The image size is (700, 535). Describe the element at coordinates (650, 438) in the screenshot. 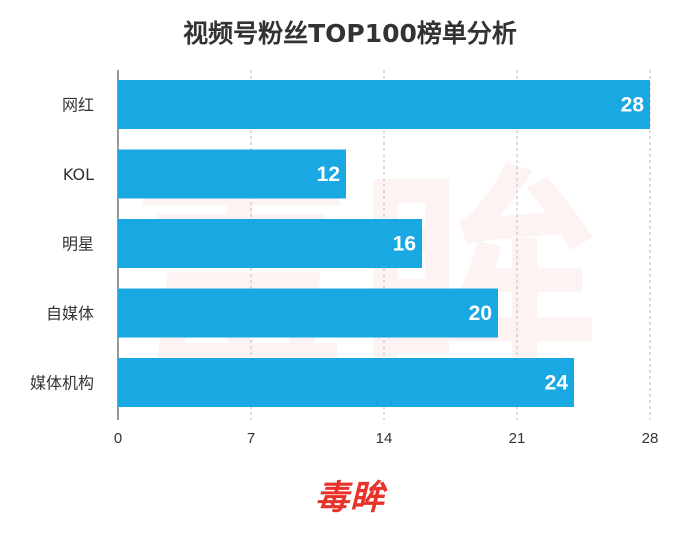

I see `x-tick-label: 28` at that location.